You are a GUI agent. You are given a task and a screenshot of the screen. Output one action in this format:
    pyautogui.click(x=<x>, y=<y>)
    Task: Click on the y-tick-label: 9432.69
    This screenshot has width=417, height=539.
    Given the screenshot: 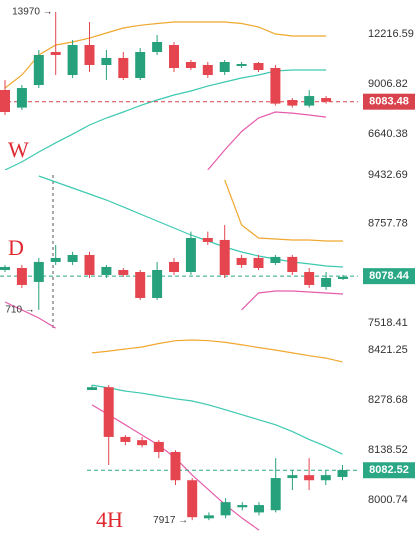 What is the action you would take?
    pyautogui.click(x=388, y=175)
    